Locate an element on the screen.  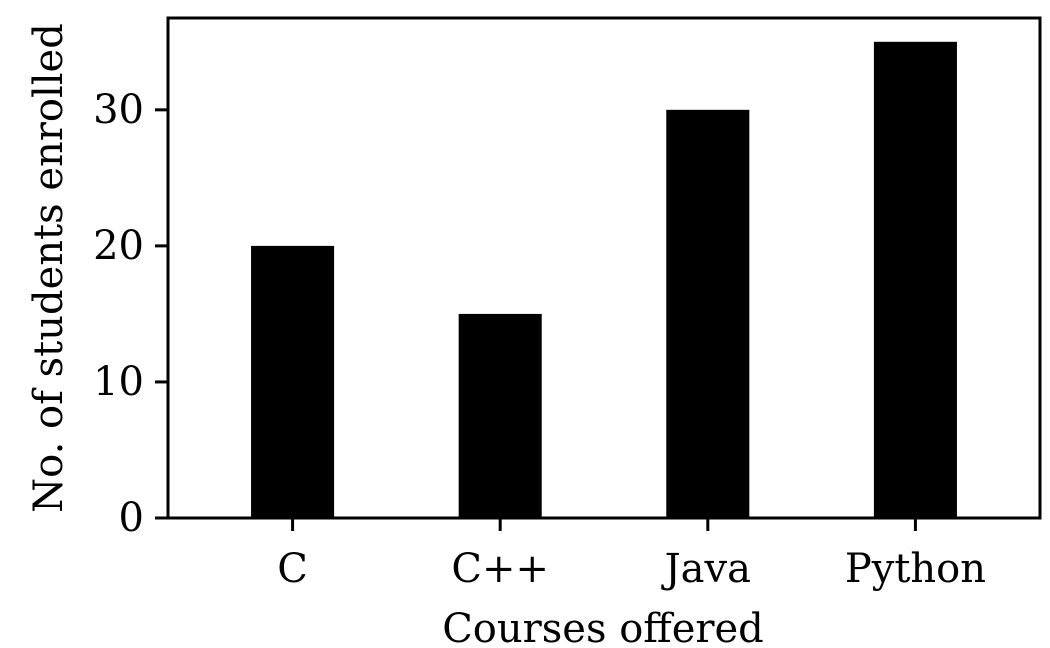
bar-python is located at coordinates (915, 280).